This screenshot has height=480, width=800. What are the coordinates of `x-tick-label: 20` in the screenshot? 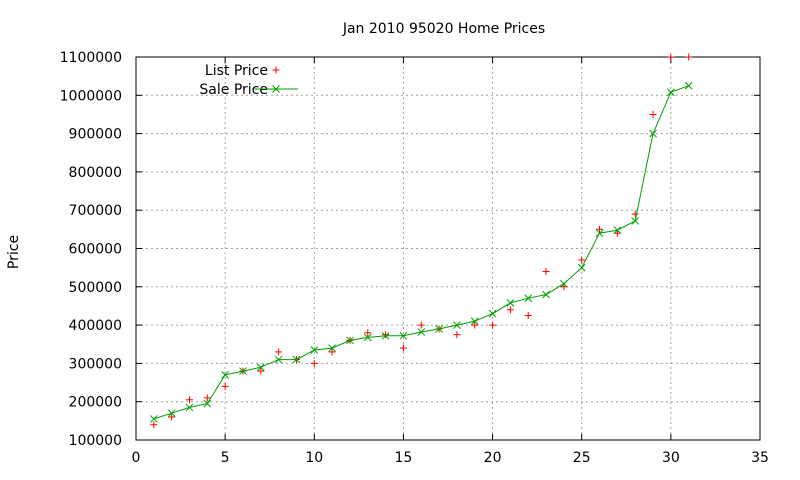 It's located at (493, 458).